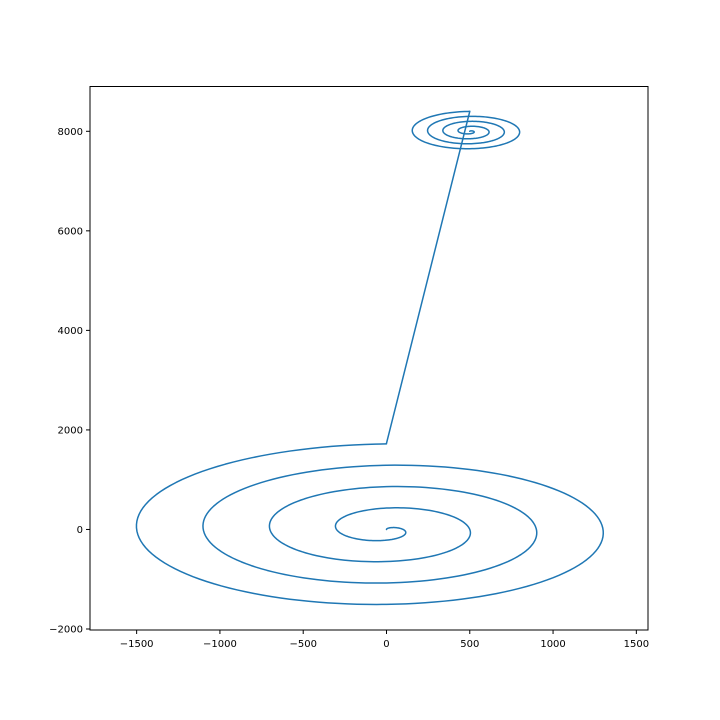  Describe the element at coordinates (469, 644) in the screenshot. I see `x-tick-label: 500` at that location.